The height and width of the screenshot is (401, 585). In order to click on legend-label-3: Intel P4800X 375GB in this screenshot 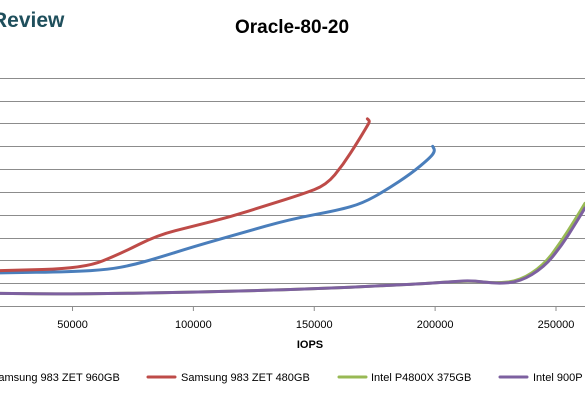, I will do `click(421, 378)`.